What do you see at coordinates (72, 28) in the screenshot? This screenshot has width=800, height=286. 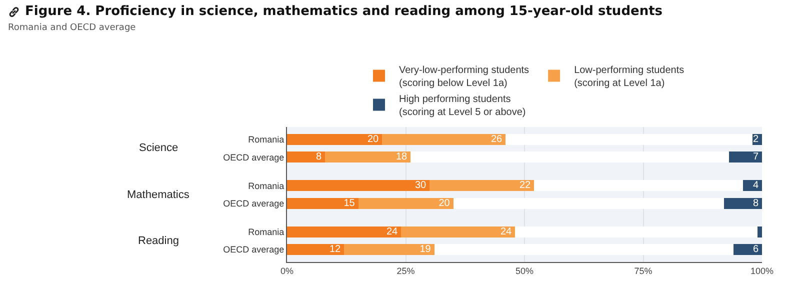 I see `text: Romania and OECD average` at bounding box center [72, 28].